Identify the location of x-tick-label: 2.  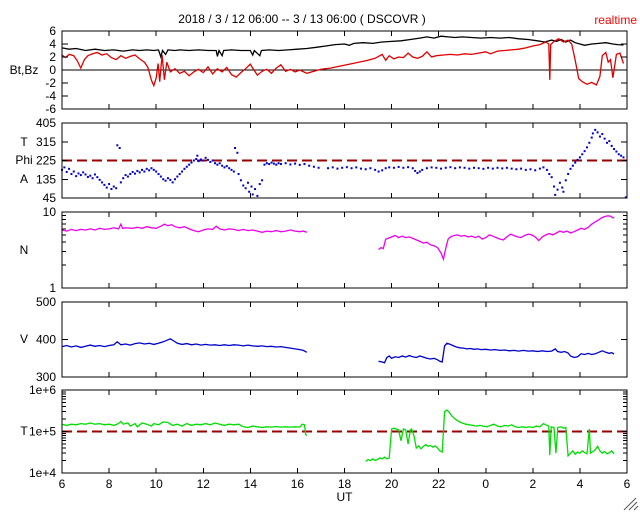
(532, 484).